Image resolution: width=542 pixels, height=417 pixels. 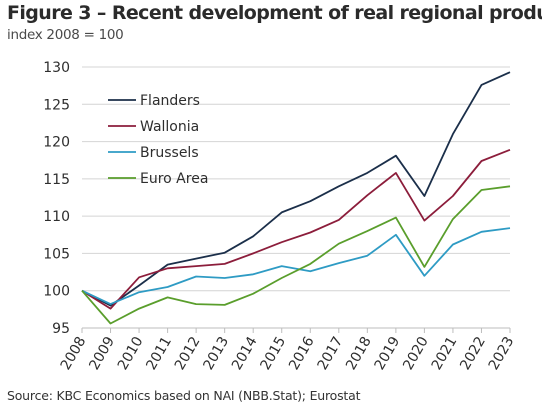 I want to click on x-tick-label: 2017, so click(x=331, y=353).